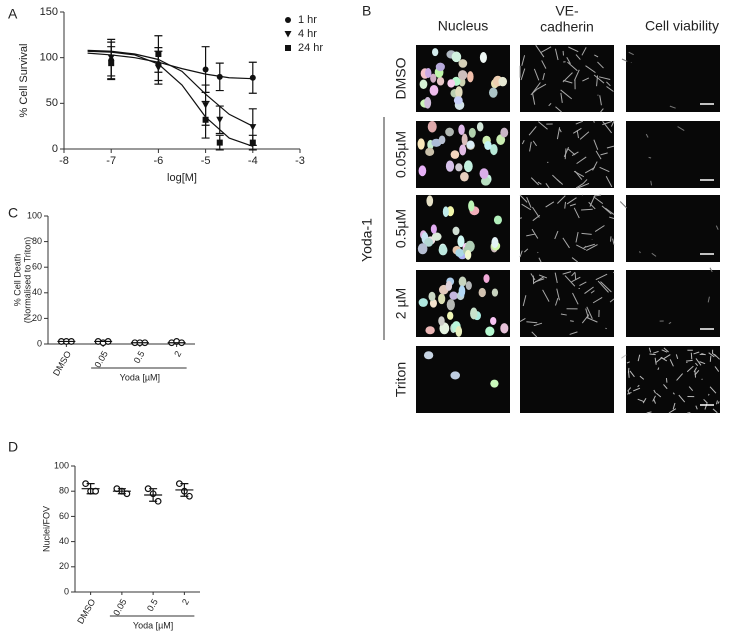 The image size is (738, 637). I want to click on x-tick-label: 2, so click(177, 353).